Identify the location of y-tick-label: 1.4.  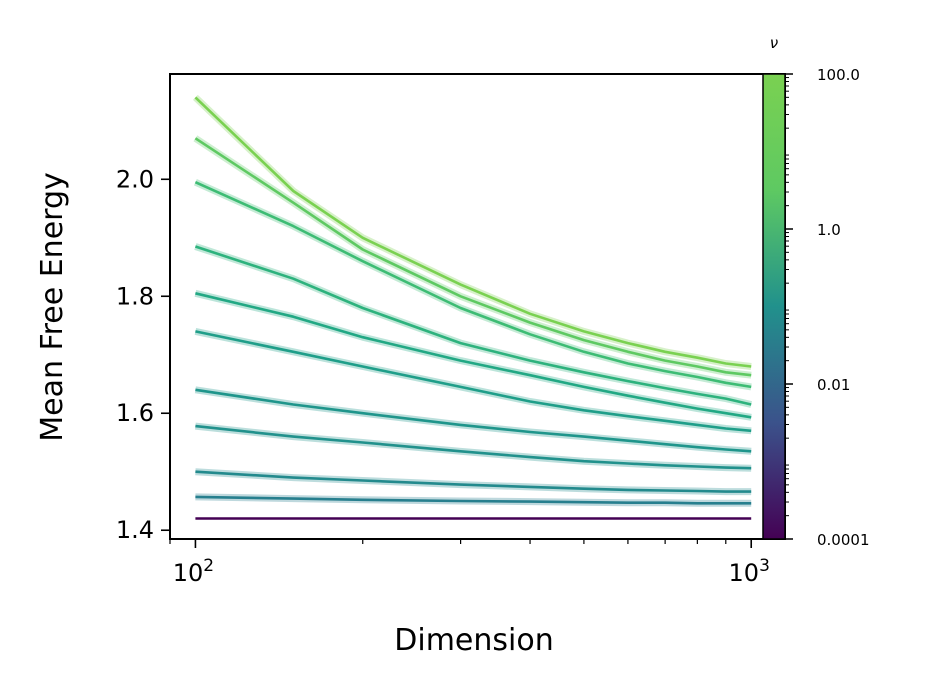
(135, 530).